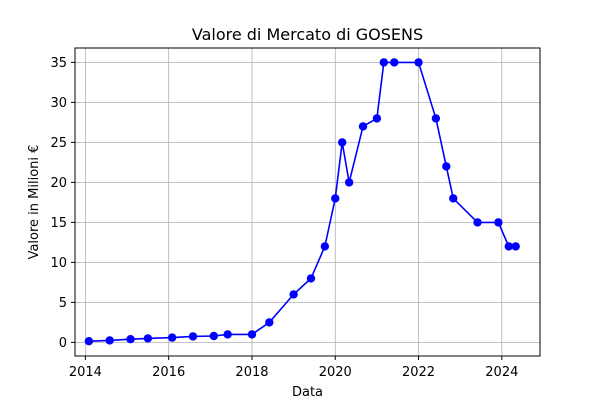 The width and height of the screenshot is (600, 404). I want to click on x-tick-label: 2014, so click(85, 372).